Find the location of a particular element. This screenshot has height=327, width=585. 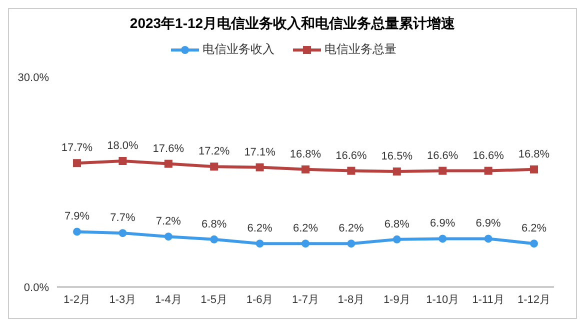

chart-title: 2023年1-12月电信业务收入和电信业务总量累计增速 is located at coordinates (292, 23).